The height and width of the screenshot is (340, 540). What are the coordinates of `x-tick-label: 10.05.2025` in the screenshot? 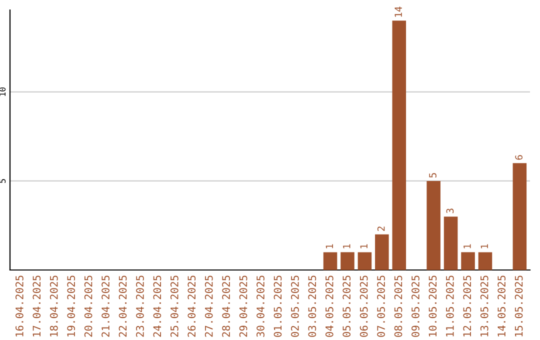 It's located at (432, 306).